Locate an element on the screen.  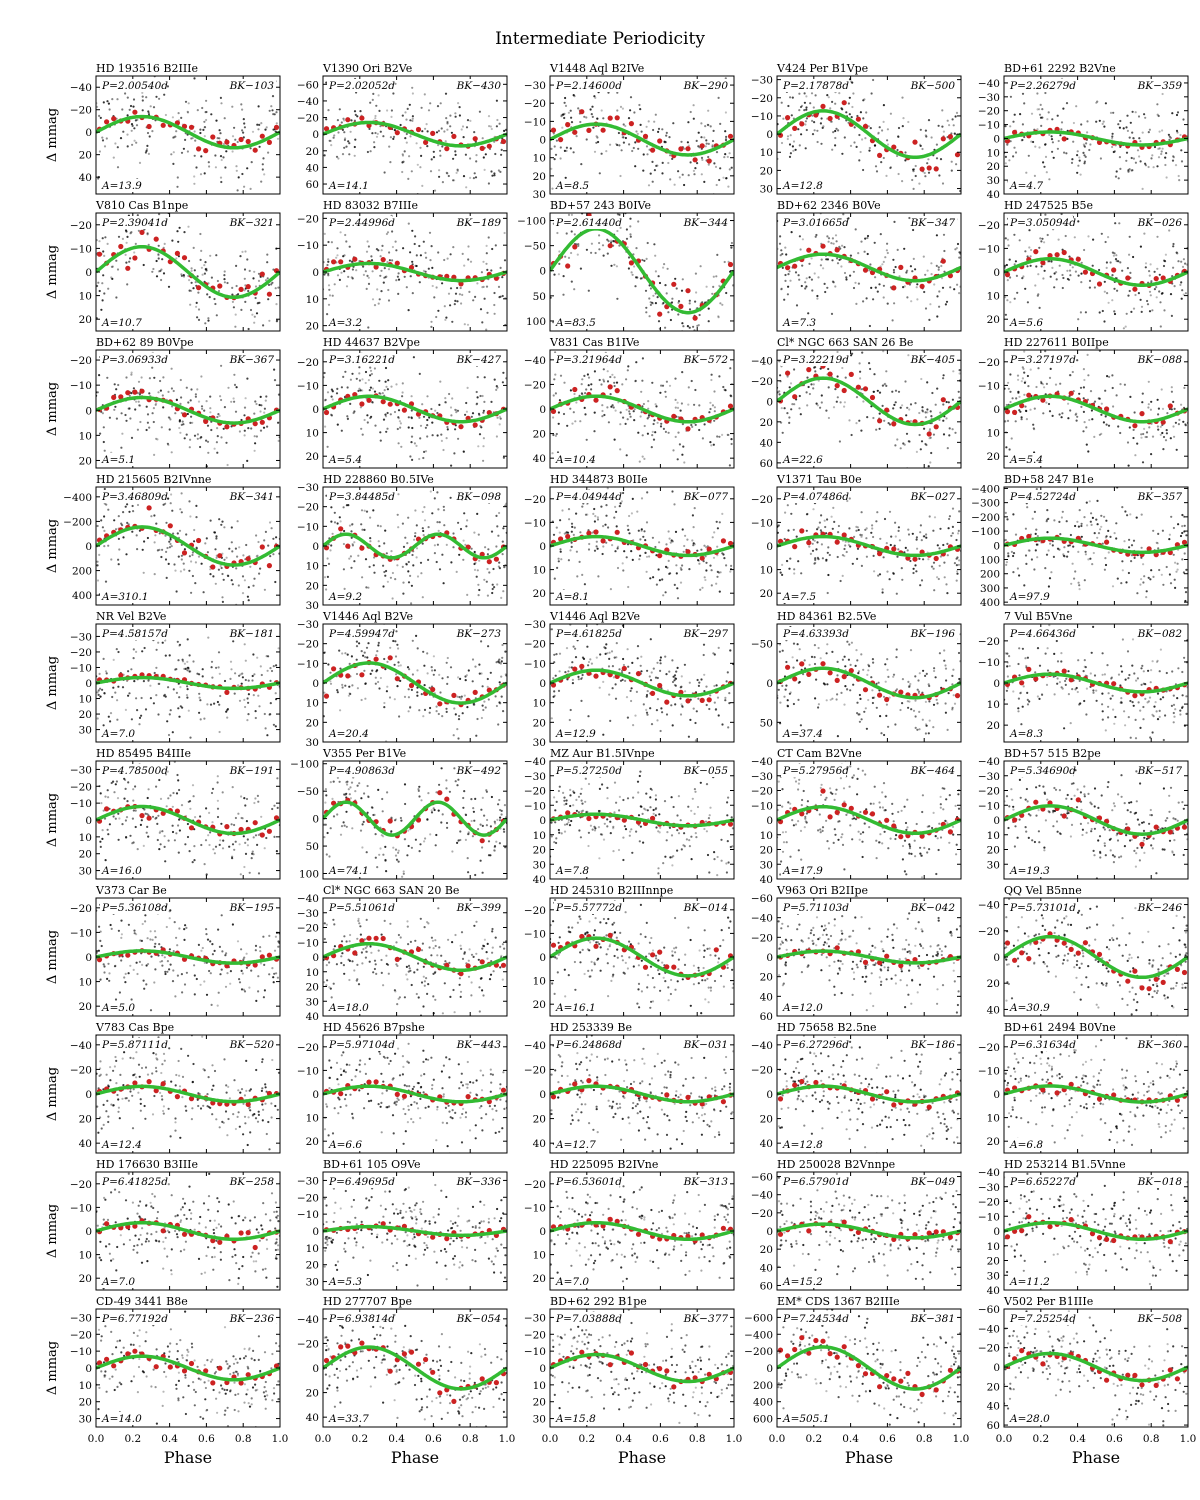
period-label: P=2.17878d is located at coordinates (815, 86).